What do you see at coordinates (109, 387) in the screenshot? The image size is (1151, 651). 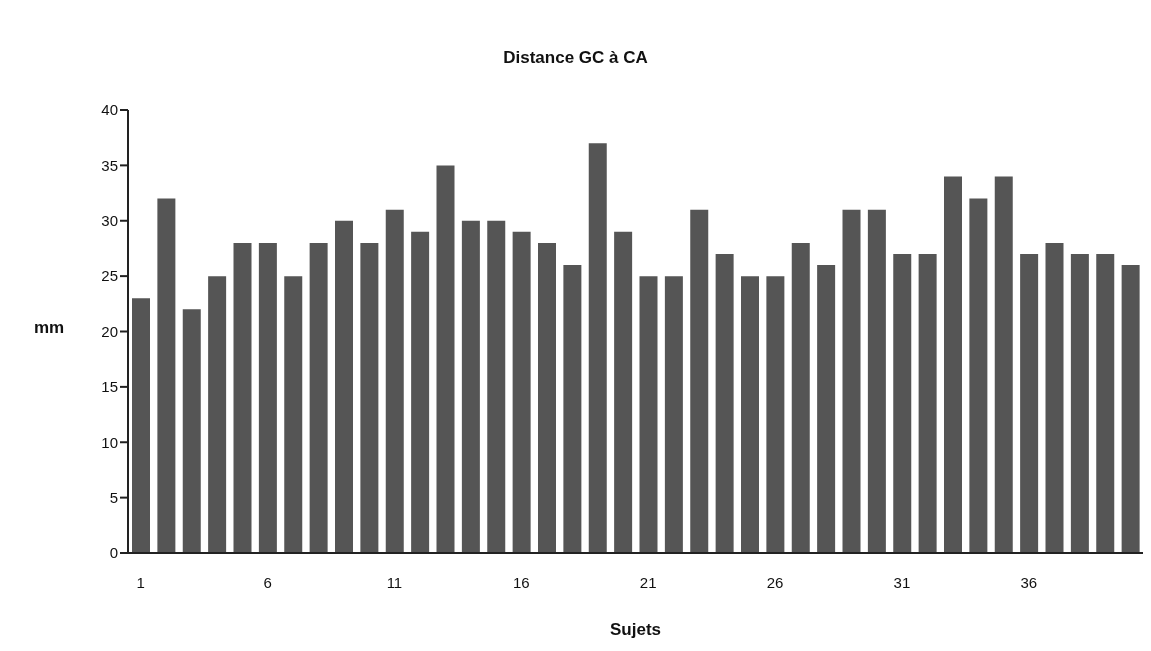 I see `y-tick-label: 15` at bounding box center [109, 387].